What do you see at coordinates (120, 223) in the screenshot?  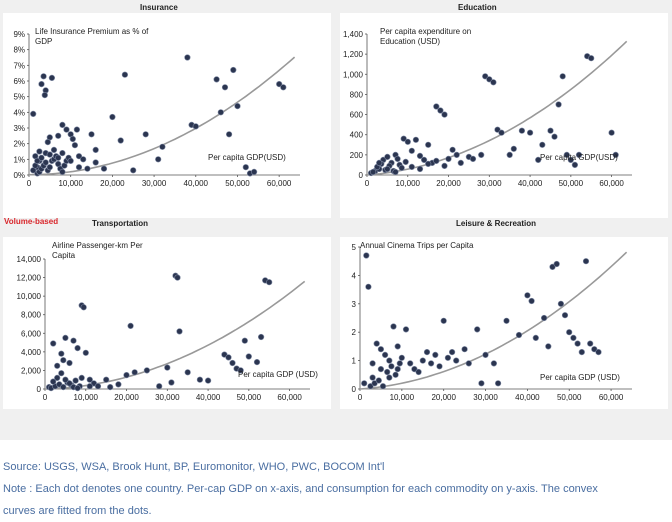 I see `panel-title: Transportation` at bounding box center [120, 223].